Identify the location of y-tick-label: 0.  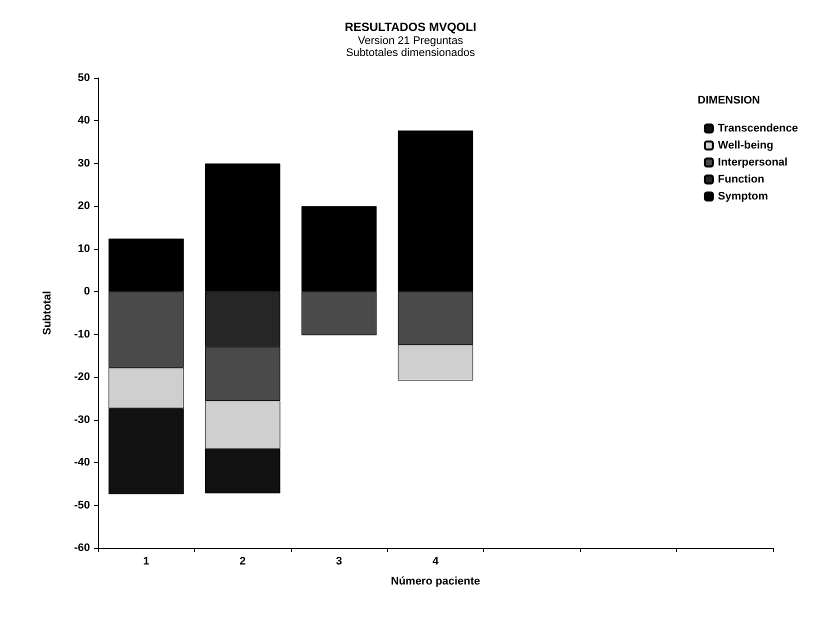
(87, 292).